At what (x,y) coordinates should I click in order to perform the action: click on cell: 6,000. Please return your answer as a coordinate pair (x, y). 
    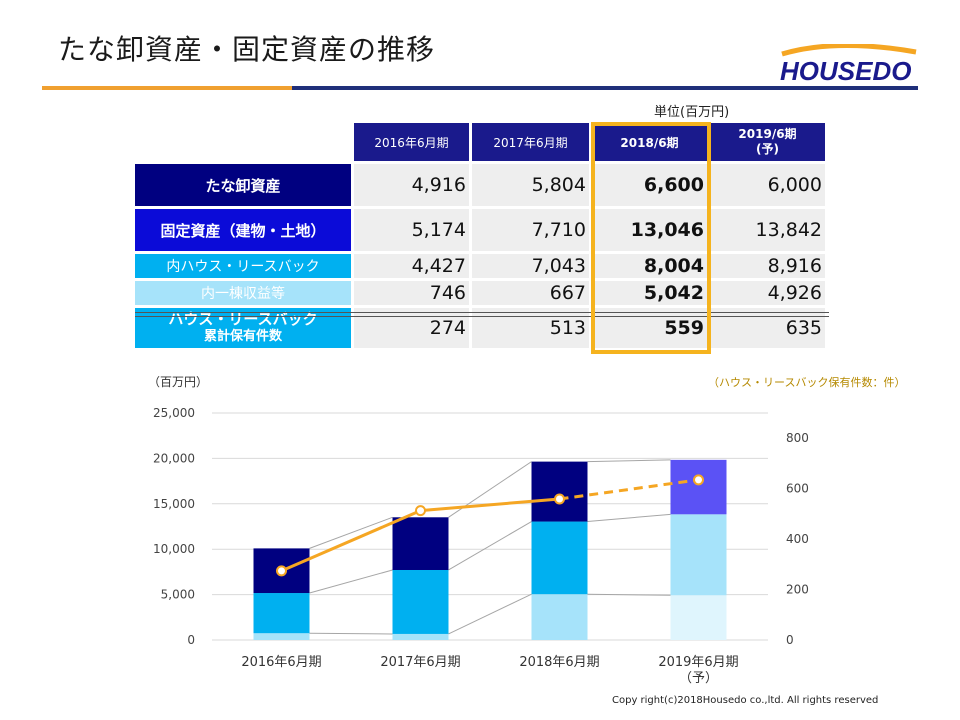
    Looking at the image, I should click on (767, 185).